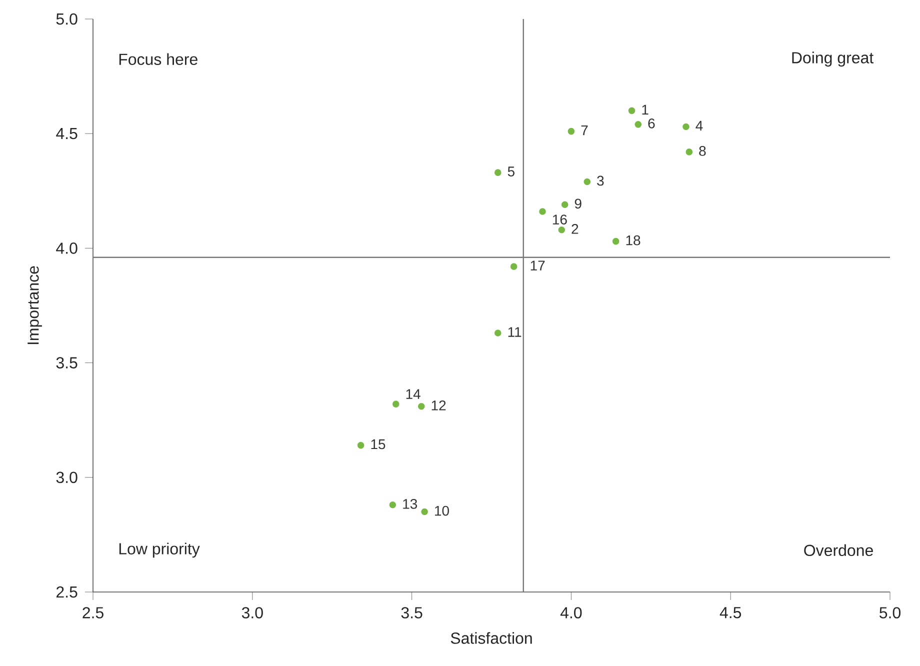 Image resolution: width=920 pixels, height=666 pixels. I want to click on annotation: 17, so click(537, 265).